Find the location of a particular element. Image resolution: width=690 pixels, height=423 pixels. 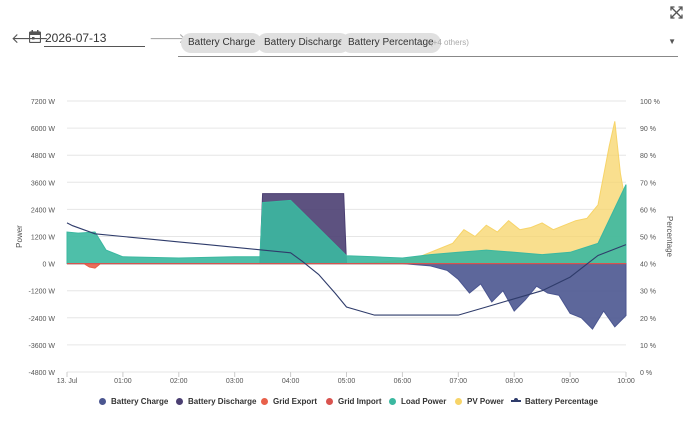

y2-axis-label: Percentage is located at coordinates (669, 236).